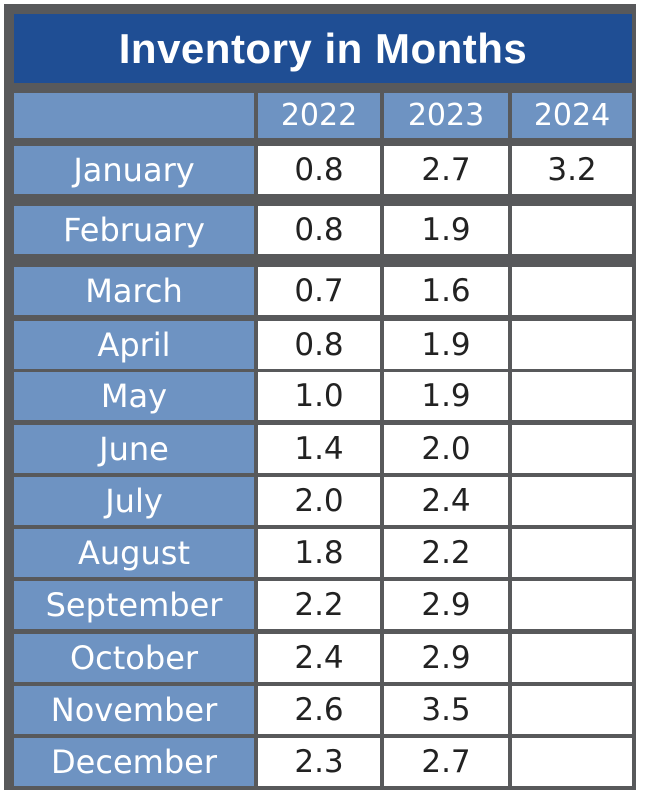  What do you see at coordinates (319, 230) in the screenshot?
I see `table-cell-february-2022: 0.8` at bounding box center [319, 230].